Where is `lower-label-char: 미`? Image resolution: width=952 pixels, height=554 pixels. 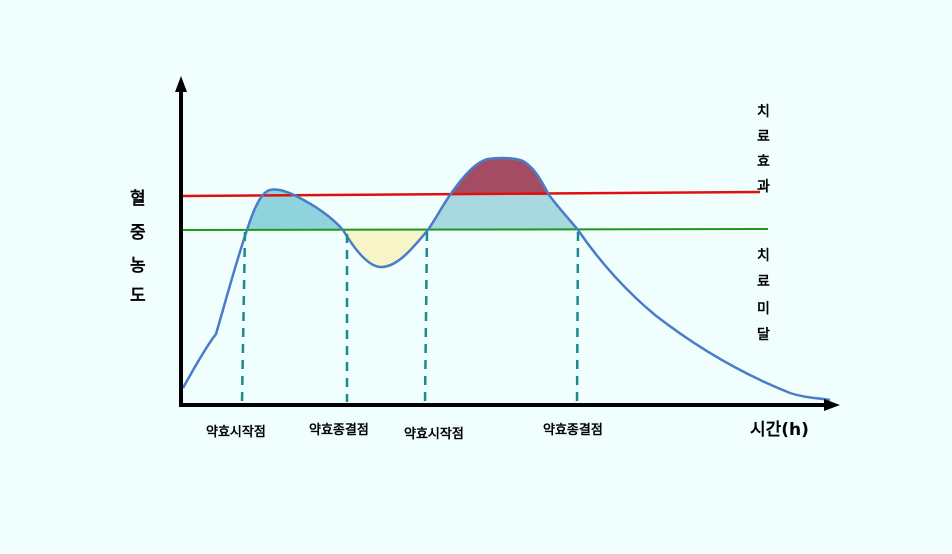 lower-label-char: 미 is located at coordinates (763, 309).